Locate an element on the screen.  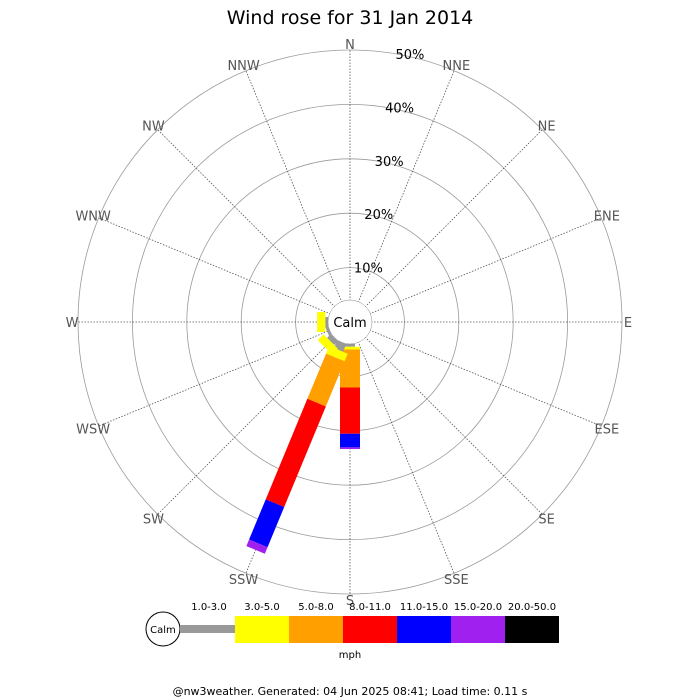
wind-bars is located at coordinates (303, 433).